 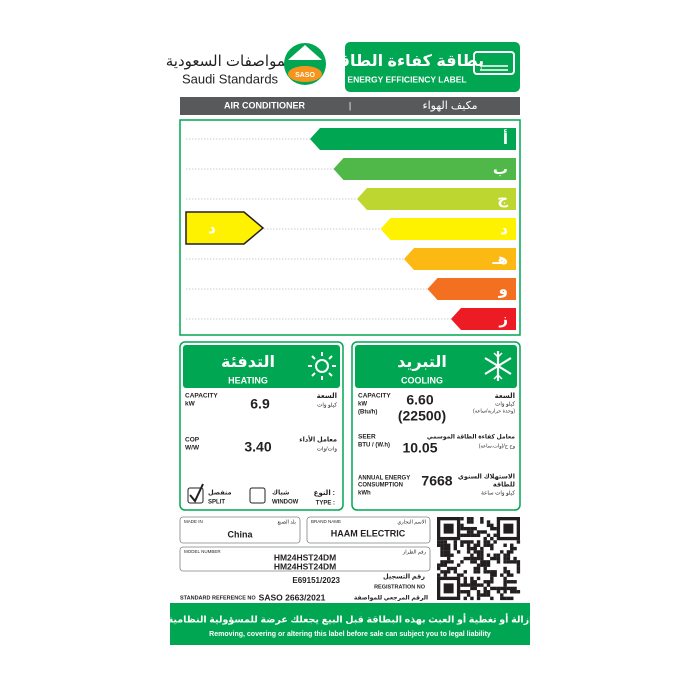 I want to click on cooling-panel, so click(x=436, y=426).